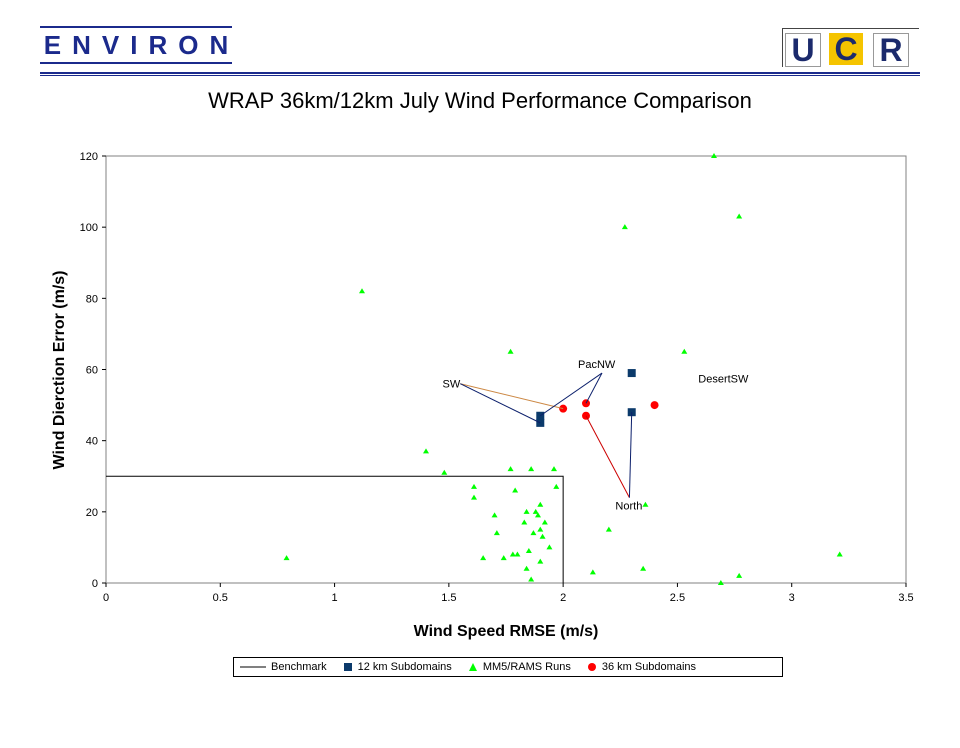 Image resolution: width=960 pixels, height=748 pixels. I want to click on x-tick-label: 0.5, so click(220, 598).